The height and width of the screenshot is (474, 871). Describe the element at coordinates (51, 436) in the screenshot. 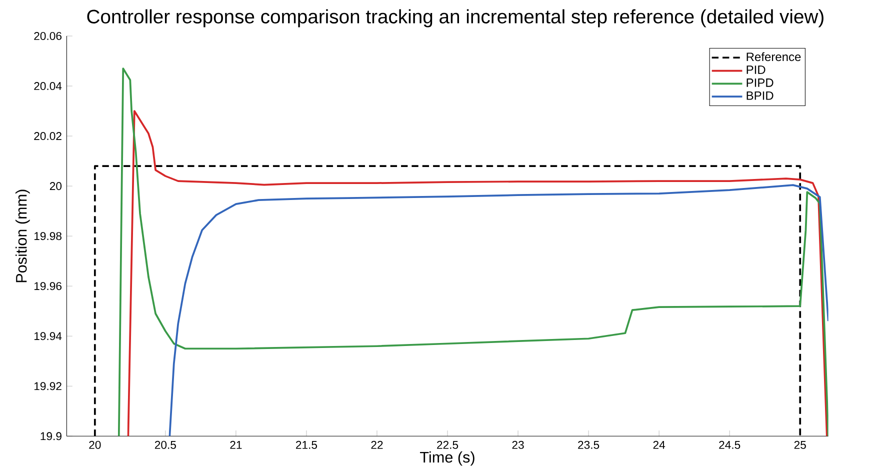

I see `y-tick-label: 19.9` at that location.